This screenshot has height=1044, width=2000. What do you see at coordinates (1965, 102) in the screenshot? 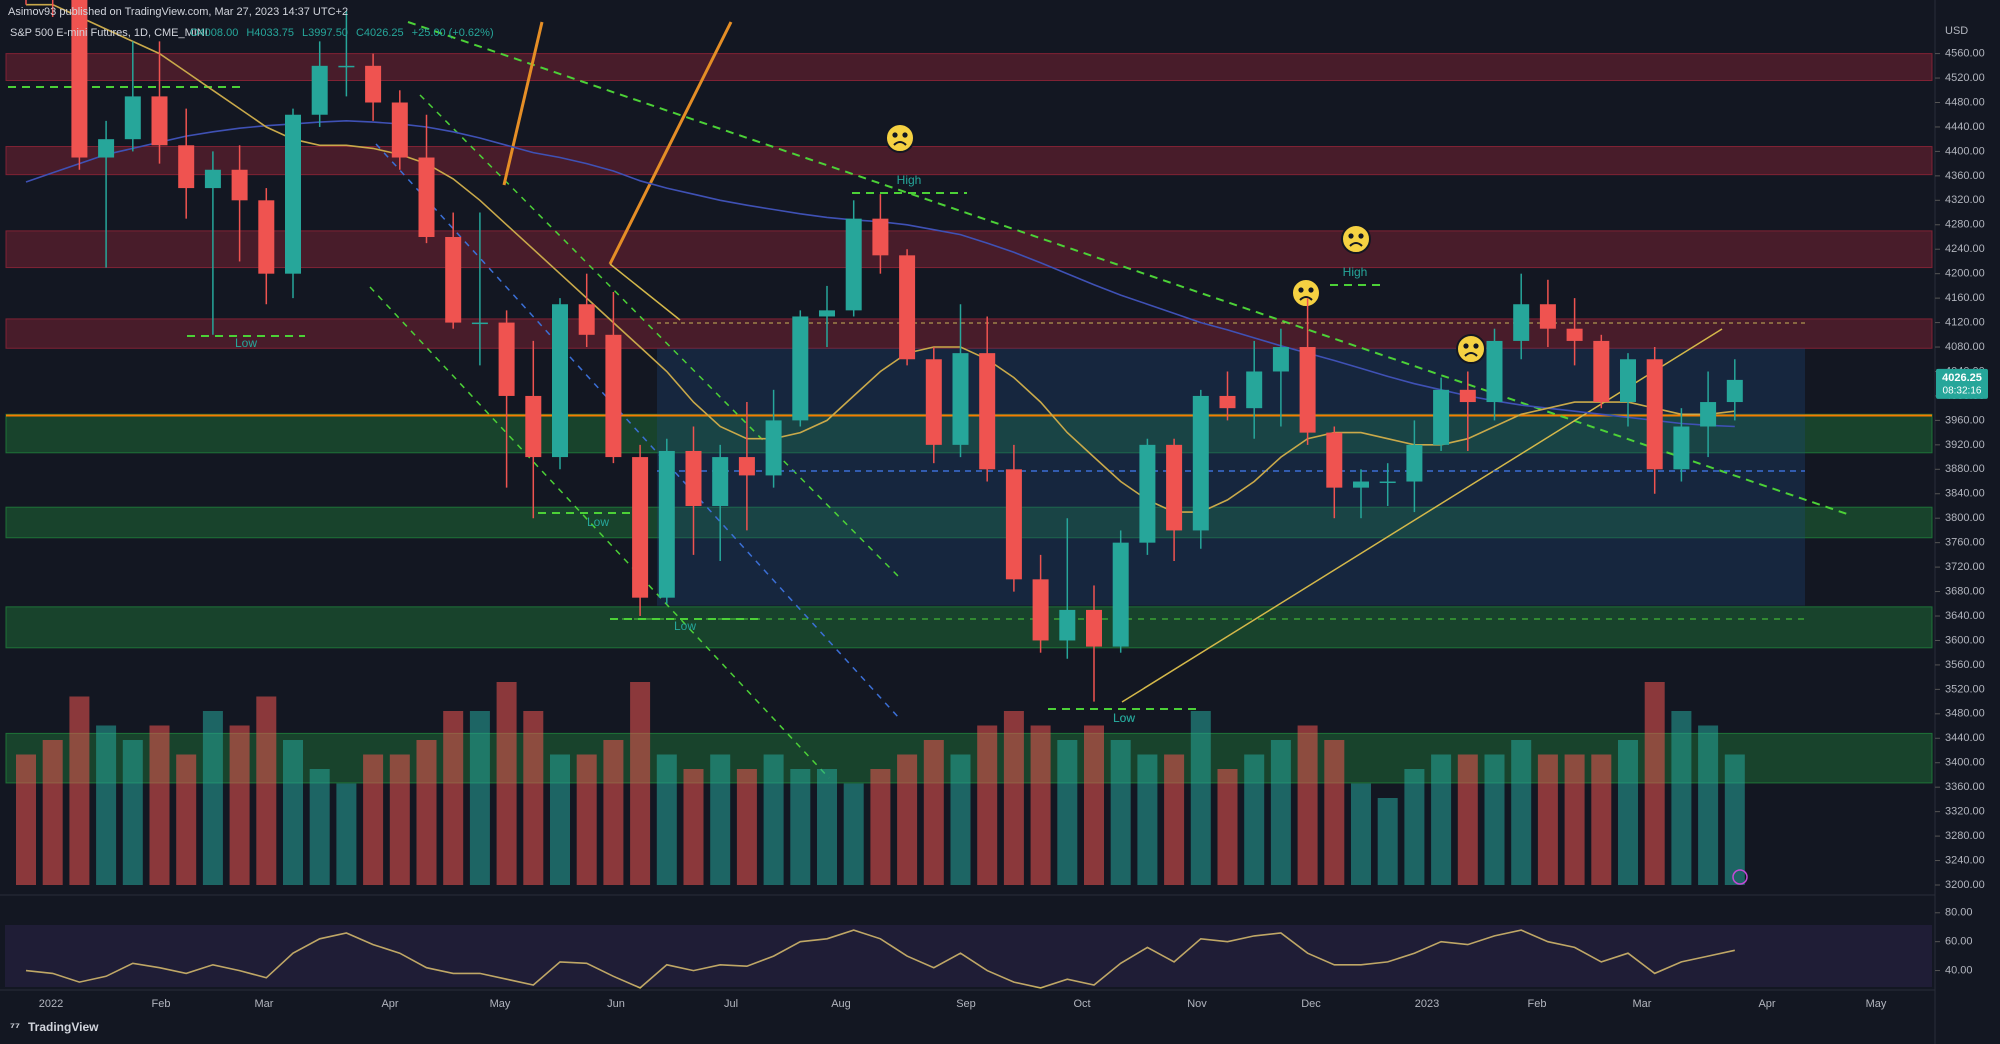
I see `y-tick-label: 4480.00` at bounding box center [1965, 102].